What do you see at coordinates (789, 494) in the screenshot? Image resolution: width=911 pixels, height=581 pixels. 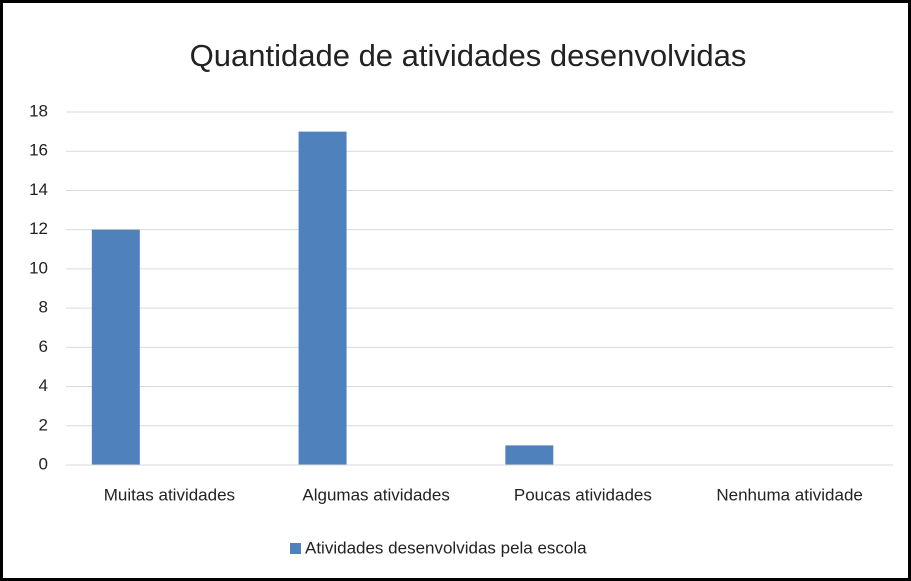 I see `x-tick-label: Nenhuma atividade` at bounding box center [789, 494].